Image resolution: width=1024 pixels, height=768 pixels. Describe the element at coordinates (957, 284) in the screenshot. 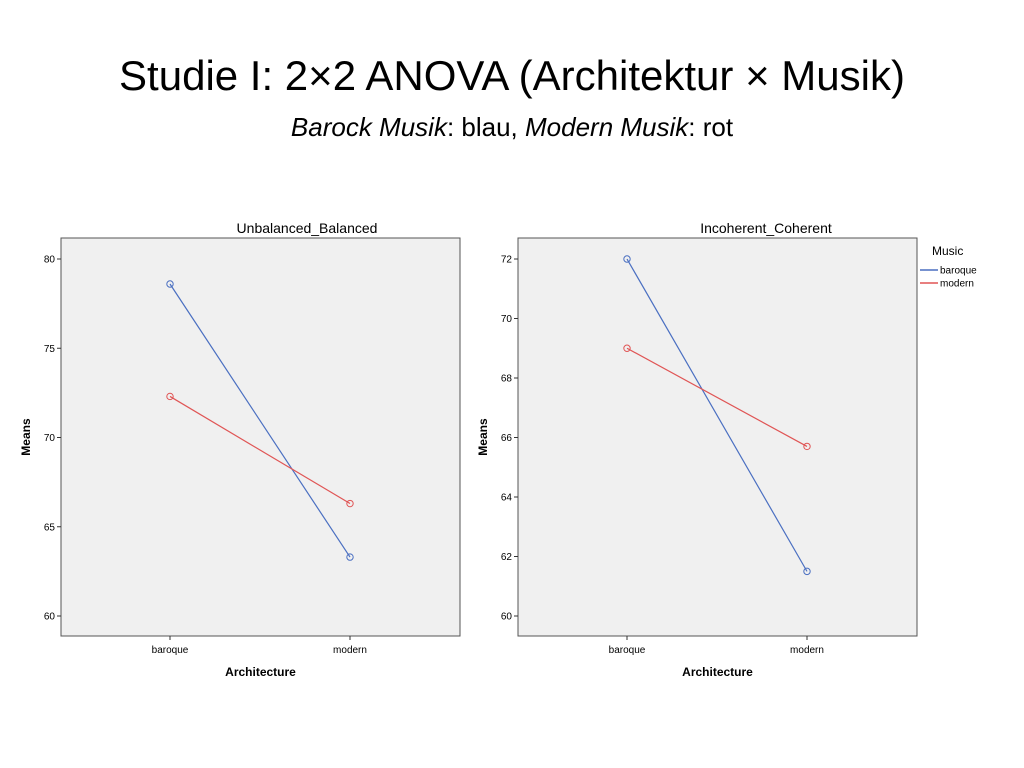

I see `legend-label-modern: modern` at that location.